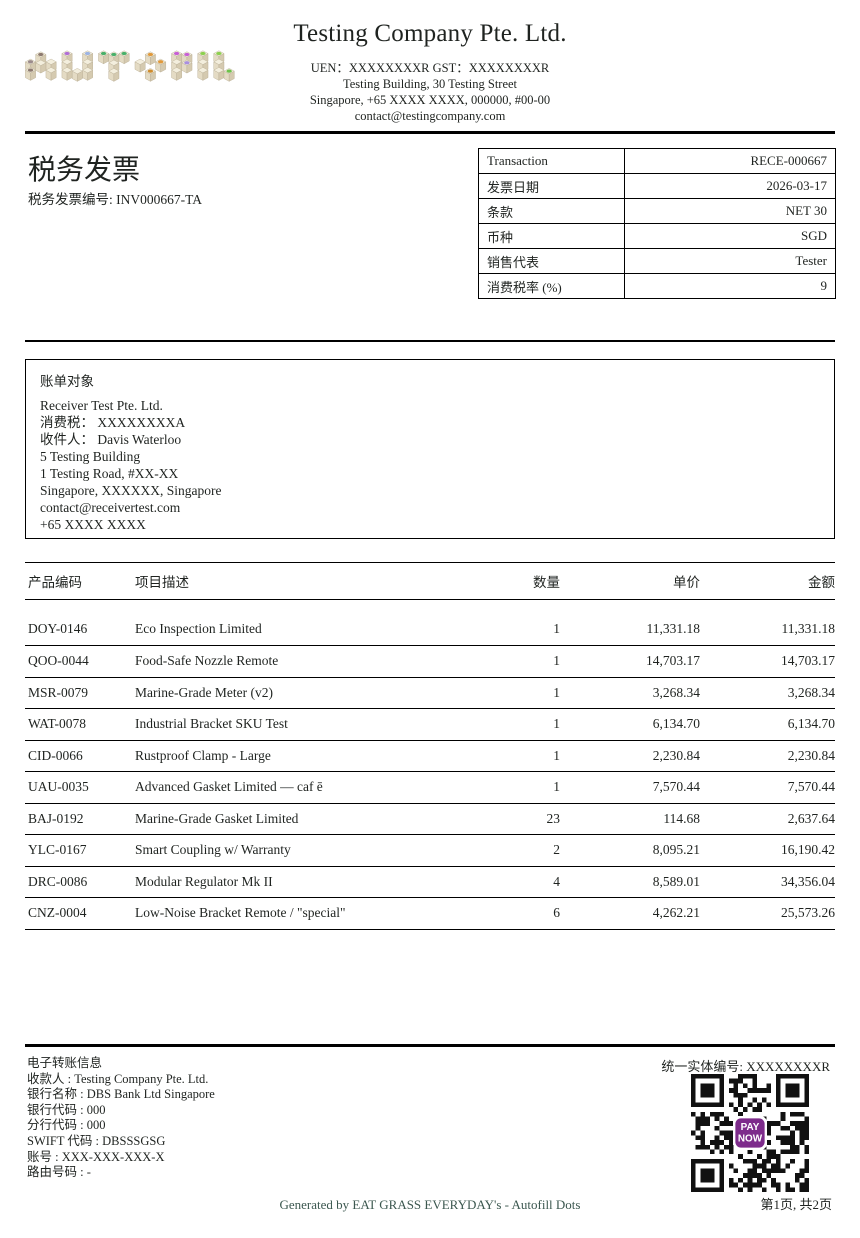  What do you see at coordinates (66, 1109) in the screenshot?
I see `payment-line: 银行代码 : 000` at bounding box center [66, 1109].